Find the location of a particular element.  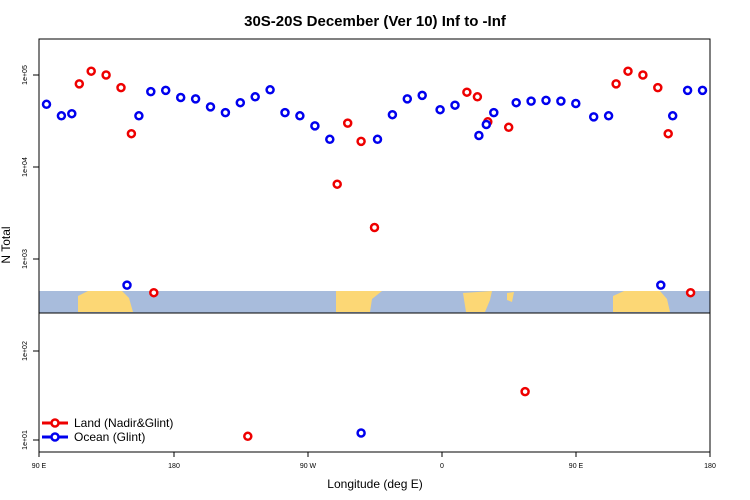

landmass-australia is located at coordinates (105, 301).